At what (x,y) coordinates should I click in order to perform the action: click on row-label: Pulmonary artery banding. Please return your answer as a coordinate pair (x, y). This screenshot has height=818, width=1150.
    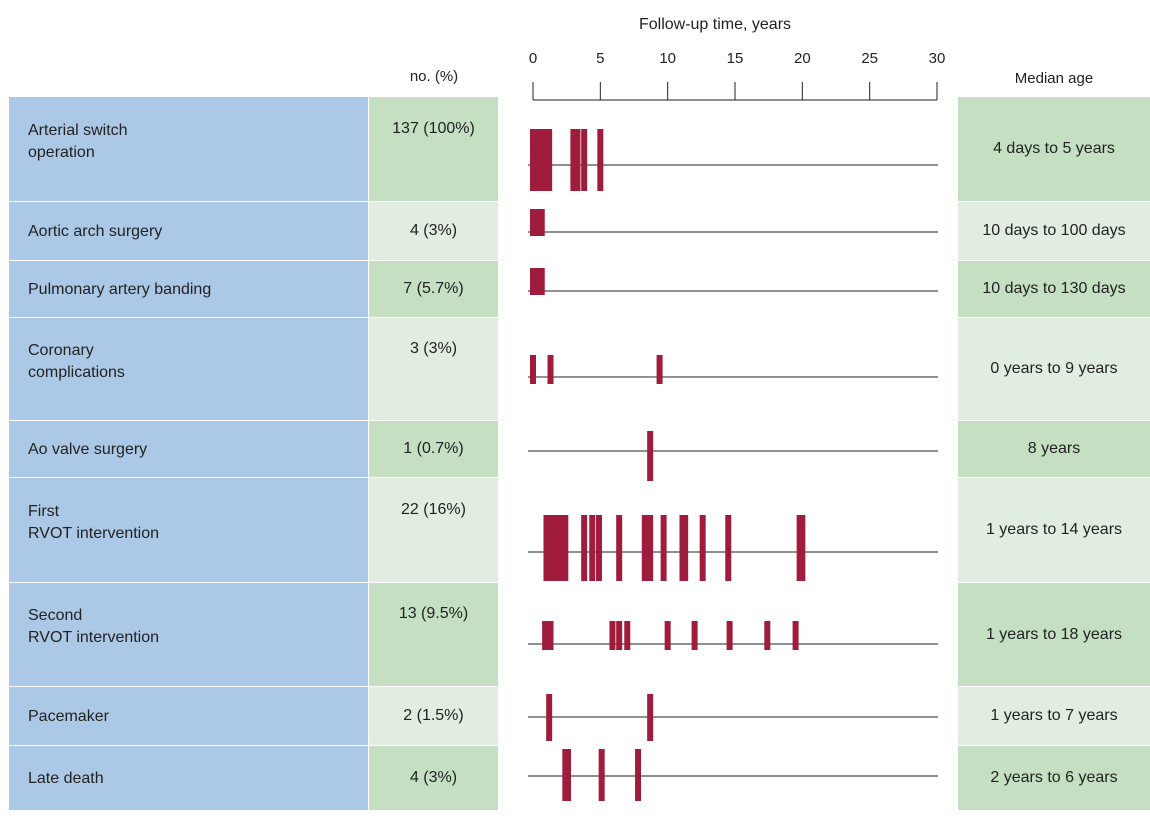
    Looking at the image, I should click on (120, 289).